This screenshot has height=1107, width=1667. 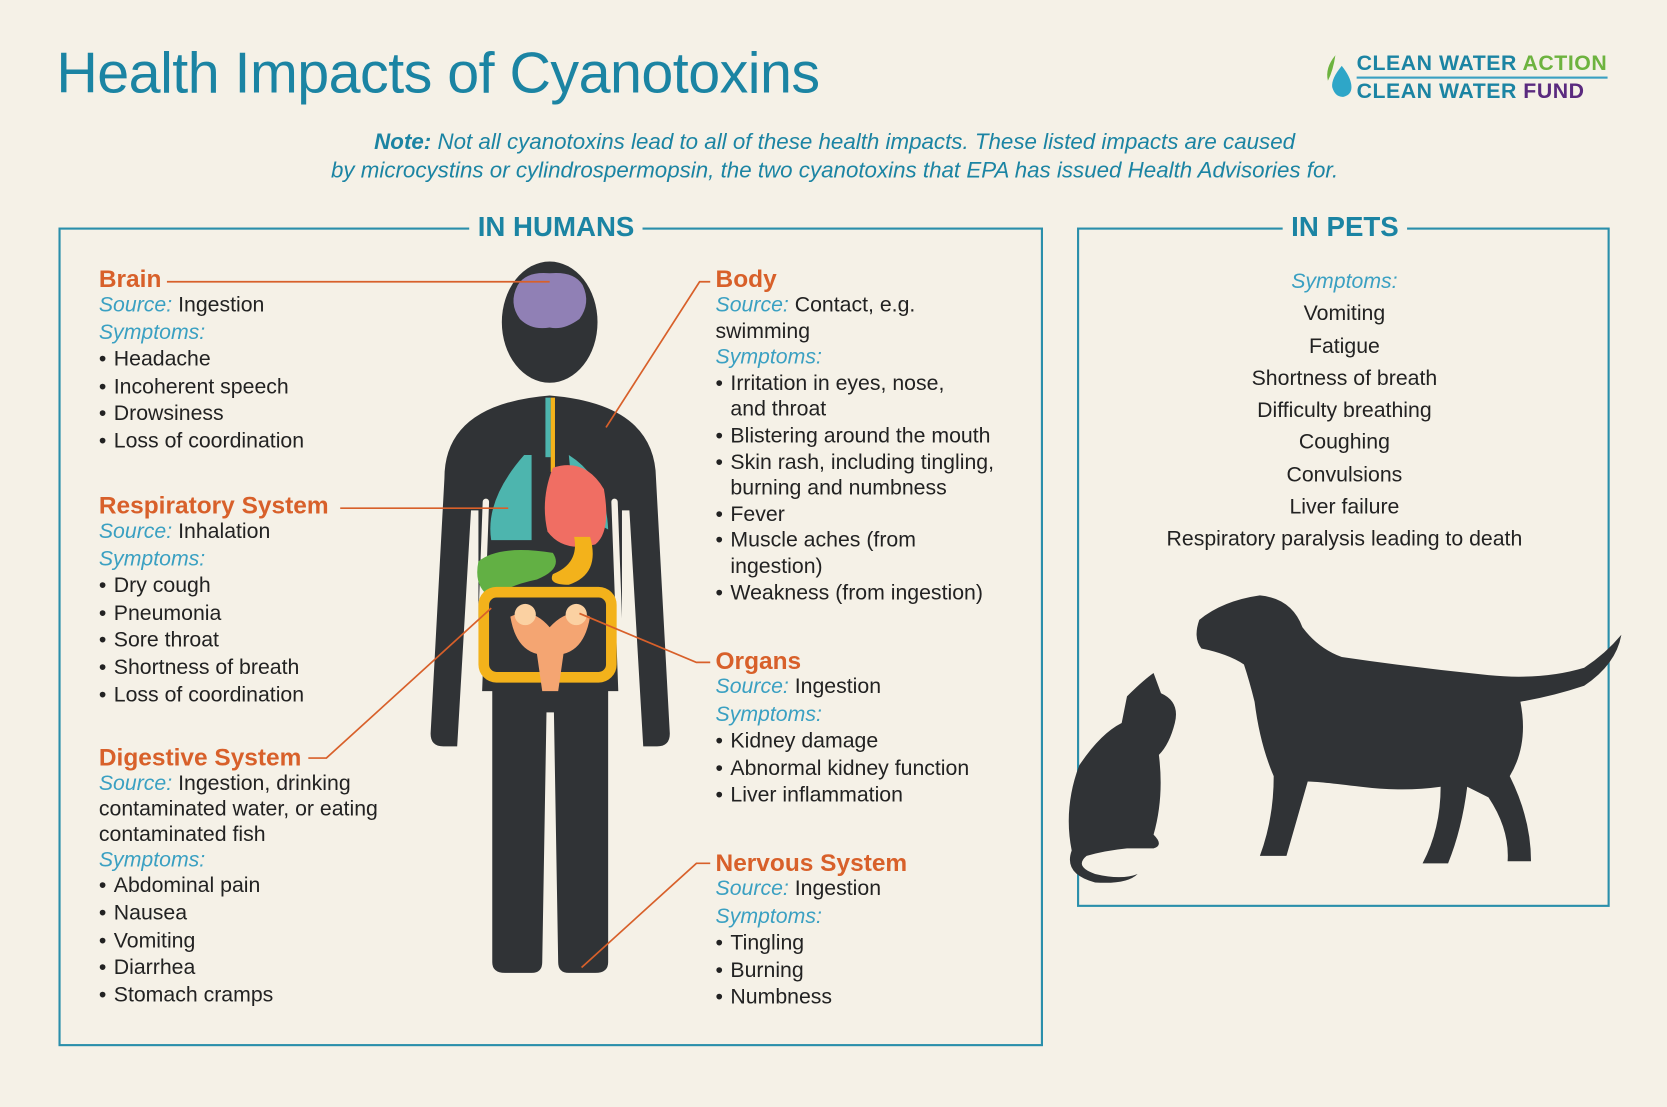 What do you see at coordinates (837, 383) in the screenshot?
I see `symptom-line: Irritation in eyes, nose,` at bounding box center [837, 383].